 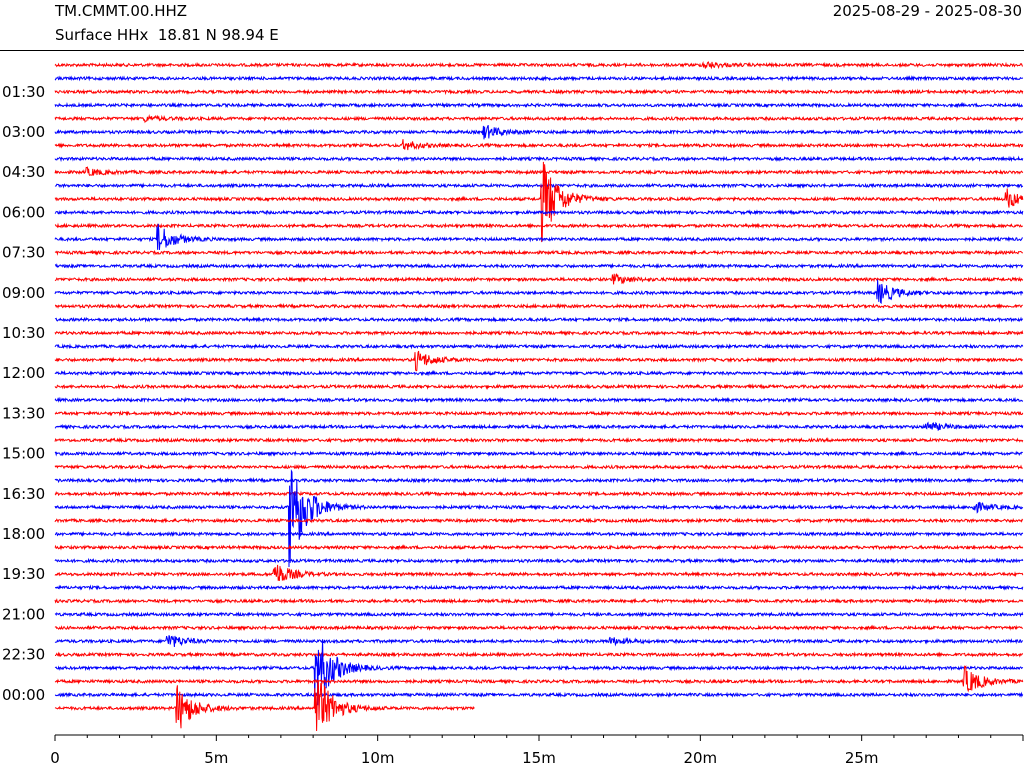 What do you see at coordinates (167, 35) in the screenshot?
I see `station-info: Surface HHx 18.81 N 98.94 E` at bounding box center [167, 35].